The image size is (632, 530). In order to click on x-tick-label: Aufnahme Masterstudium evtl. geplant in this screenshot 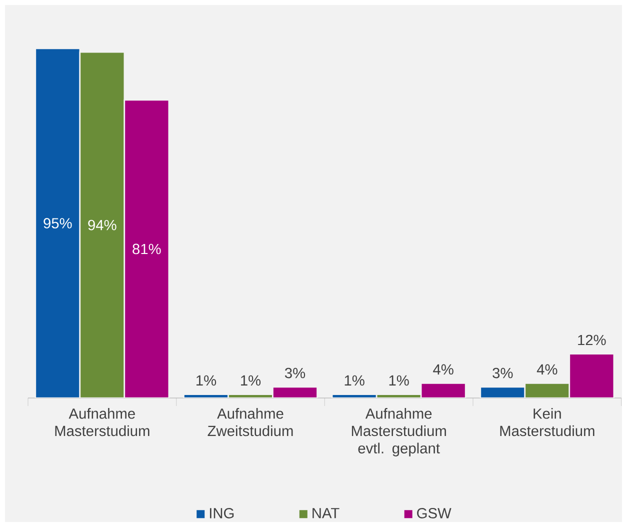, I will do `click(399, 432)`.